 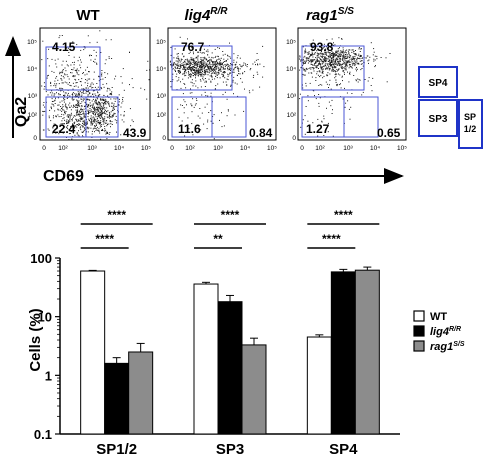 I want to click on qa2-axis-label: Qa2, so click(x=21, y=112).